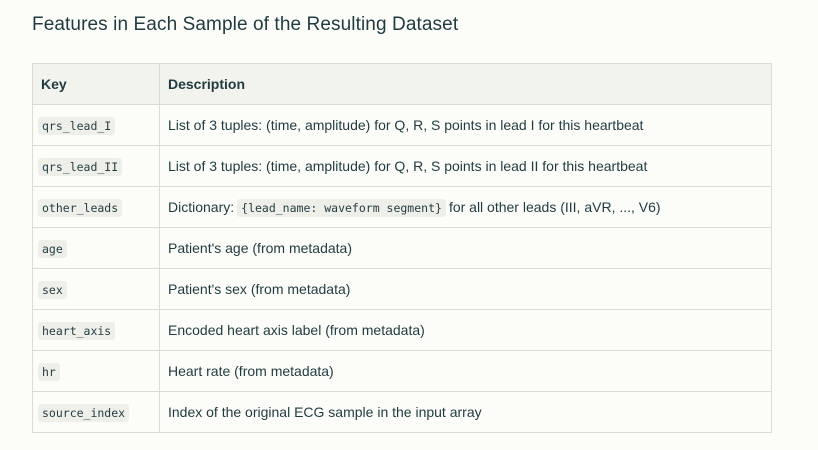 The height and width of the screenshot is (450, 818). I want to click on description-cell: Patient's age (from metadata), so click(465, 248).